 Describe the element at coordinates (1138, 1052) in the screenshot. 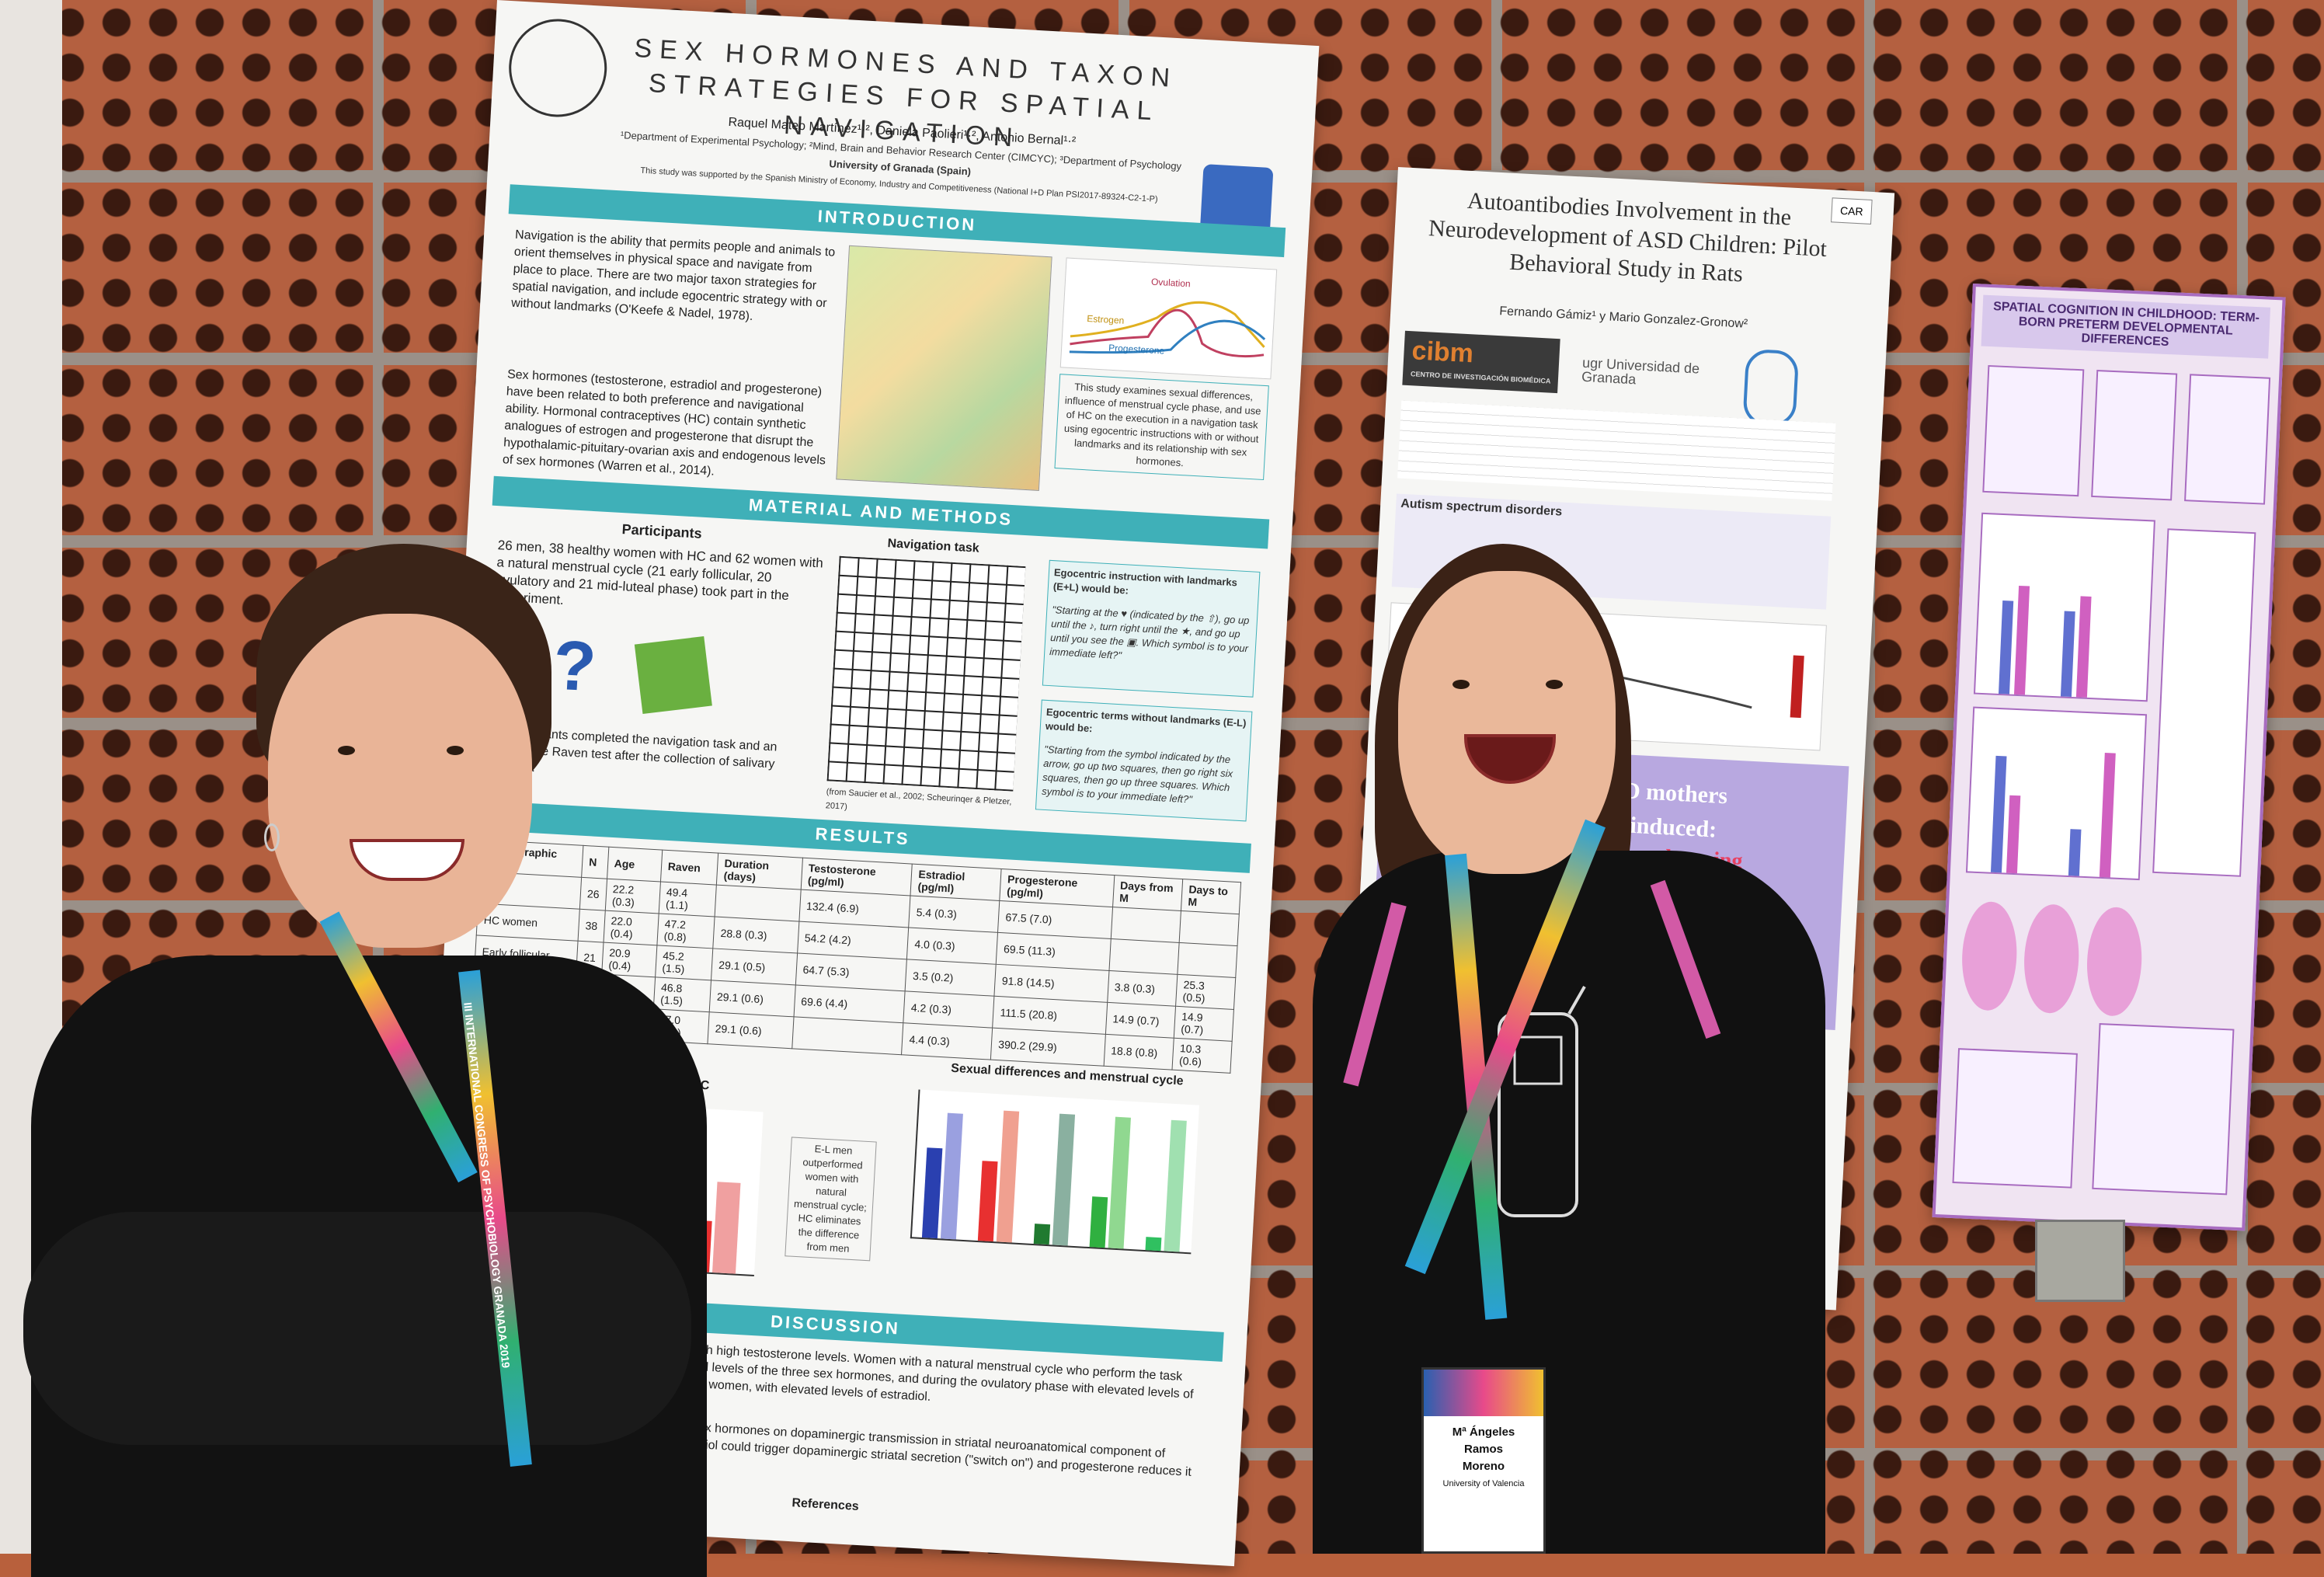

I see `table-cell: 18.8 (0.8)` at that location.